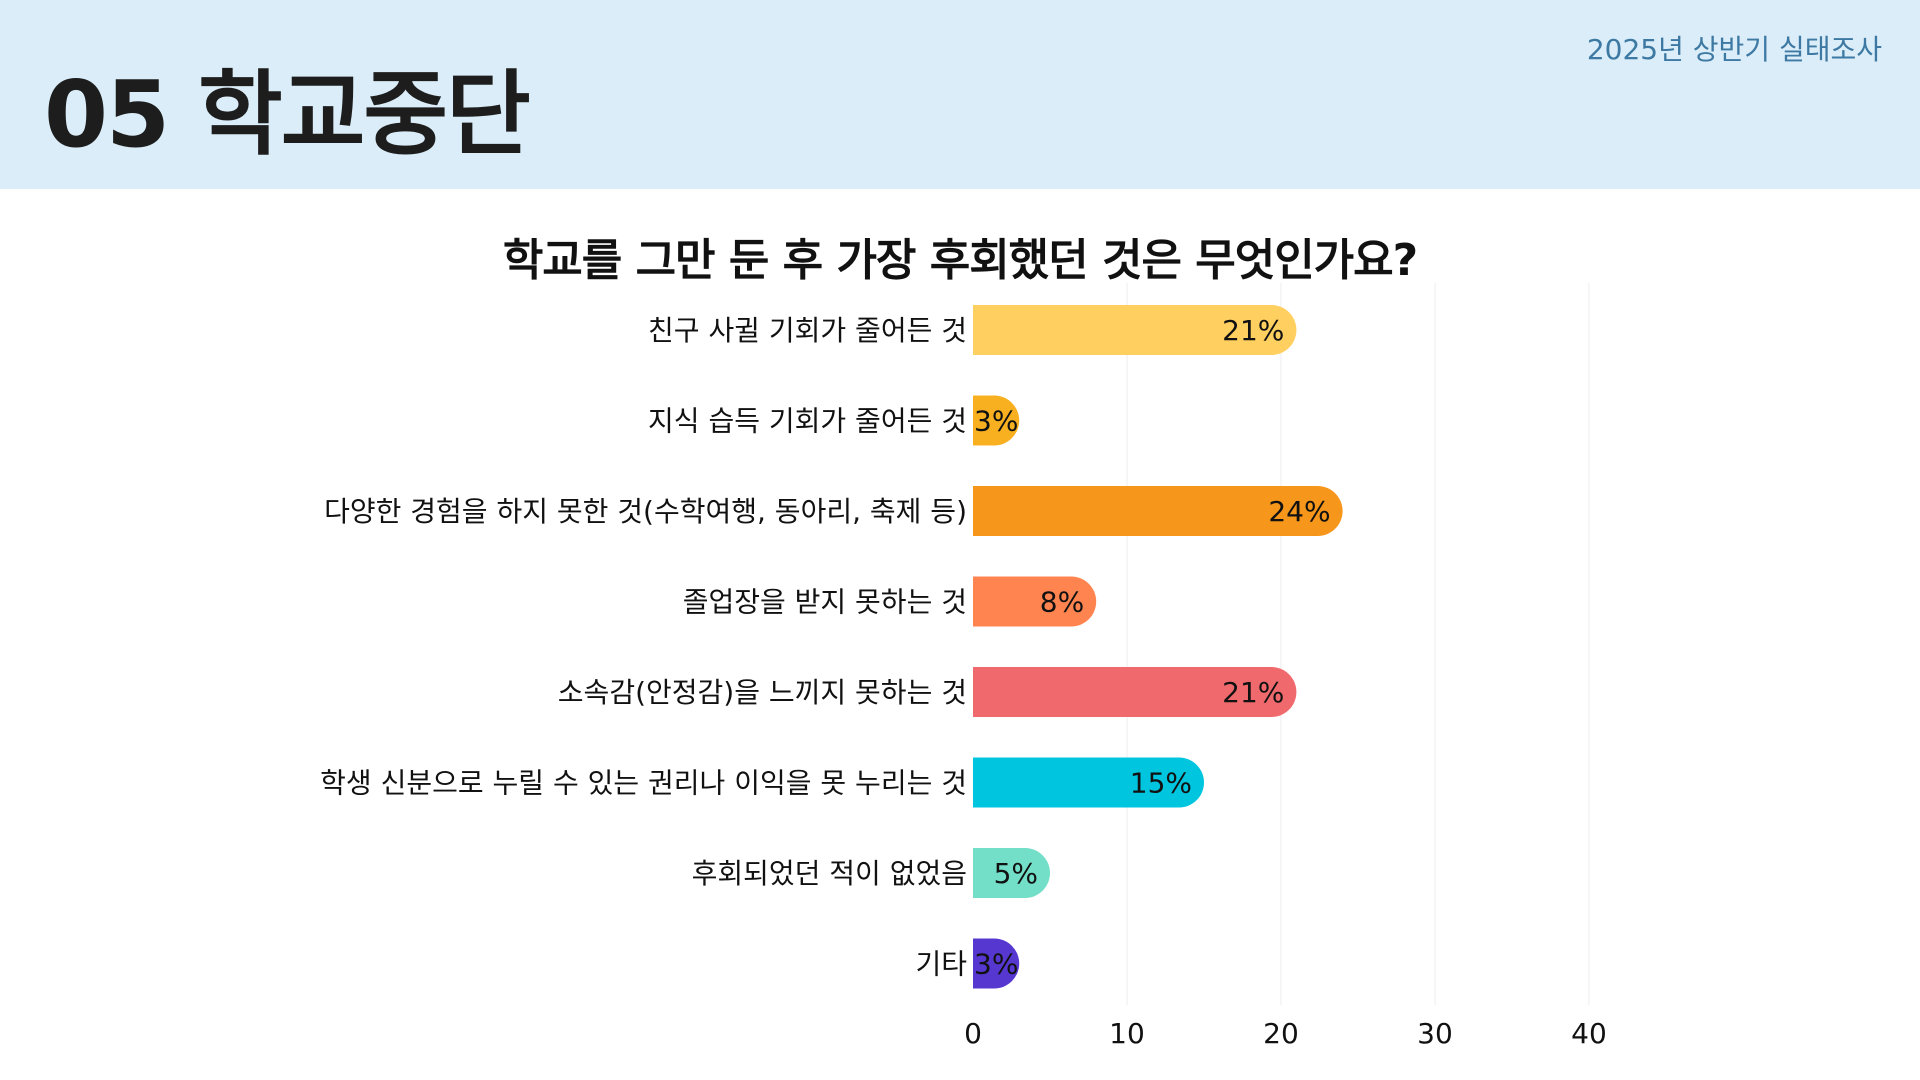 The image size is (1920, 1080). Describe the element at coordinates (1281, 1033) in the screenshot. I see `x-tick-label-20: 20` at that location.